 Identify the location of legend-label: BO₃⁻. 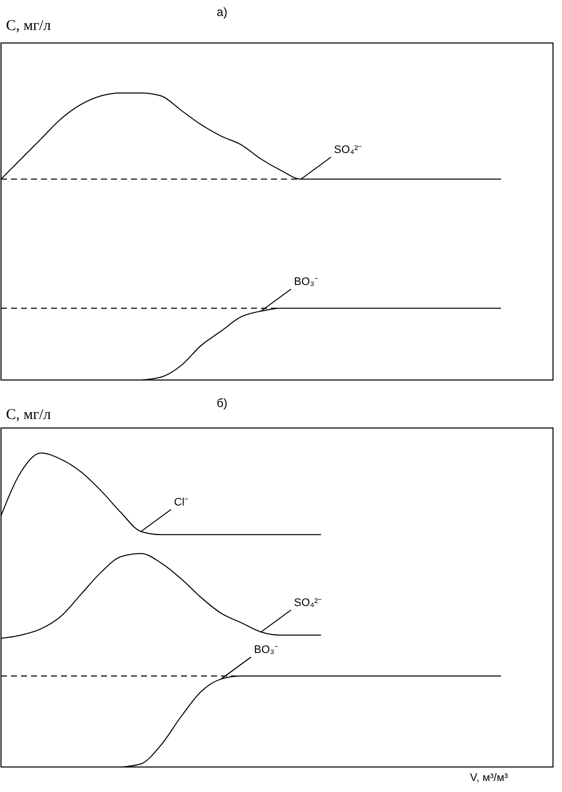
(266, 650).